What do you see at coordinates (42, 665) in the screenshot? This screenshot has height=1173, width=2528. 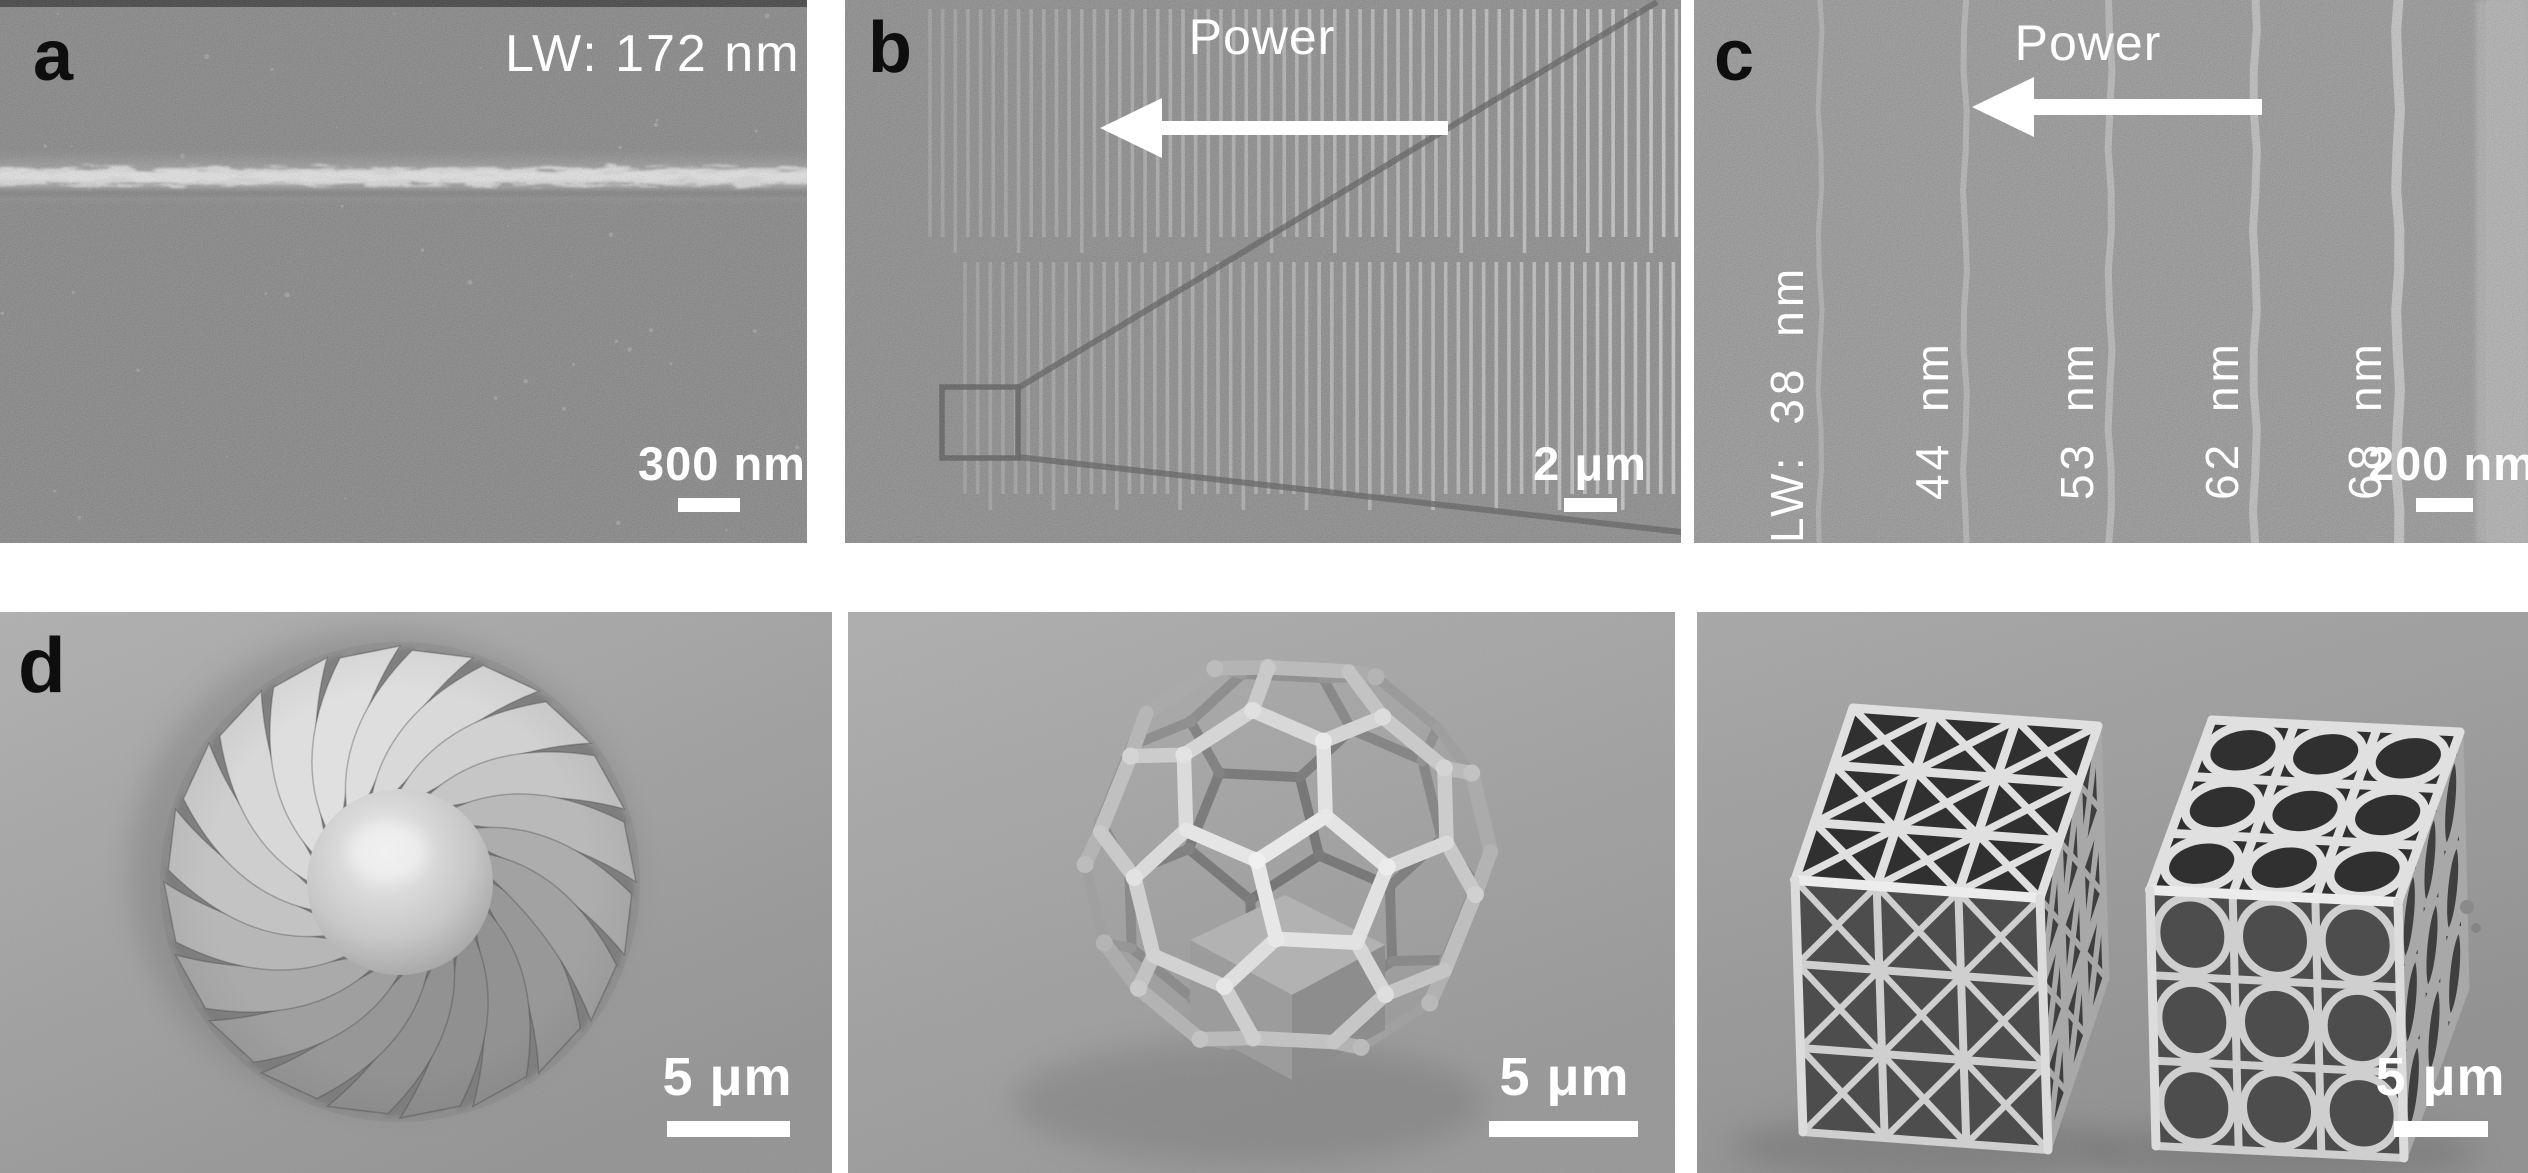 I see `panel-label-d: d` at bounding box center [42, 665].